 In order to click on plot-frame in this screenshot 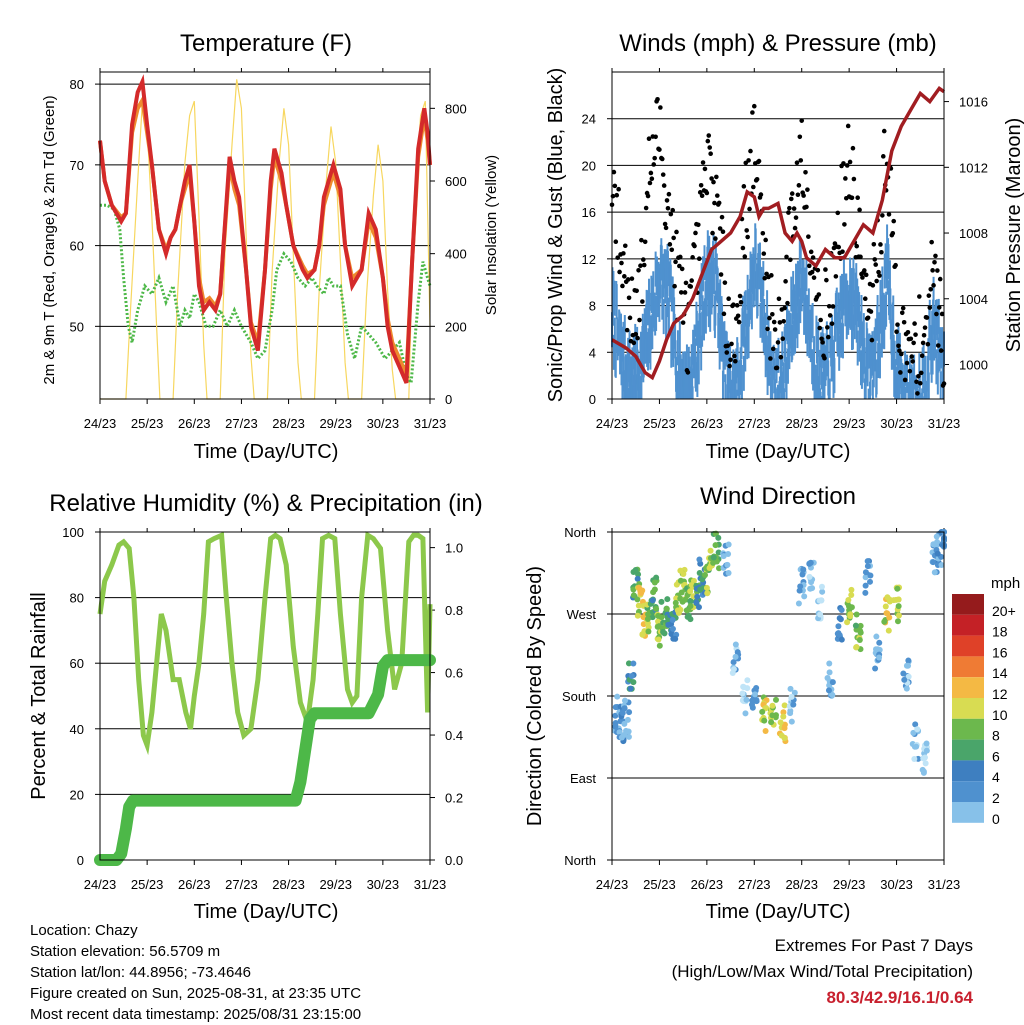, I will do `click(265, 696)`.